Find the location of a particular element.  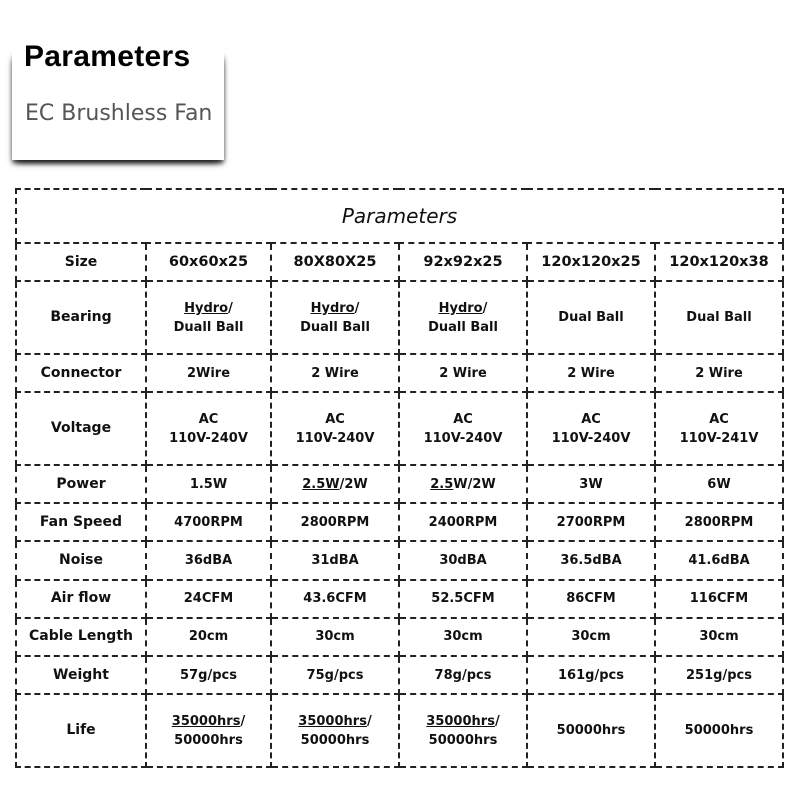

table-title-row: Parameters is located at coordinates (399, 216).